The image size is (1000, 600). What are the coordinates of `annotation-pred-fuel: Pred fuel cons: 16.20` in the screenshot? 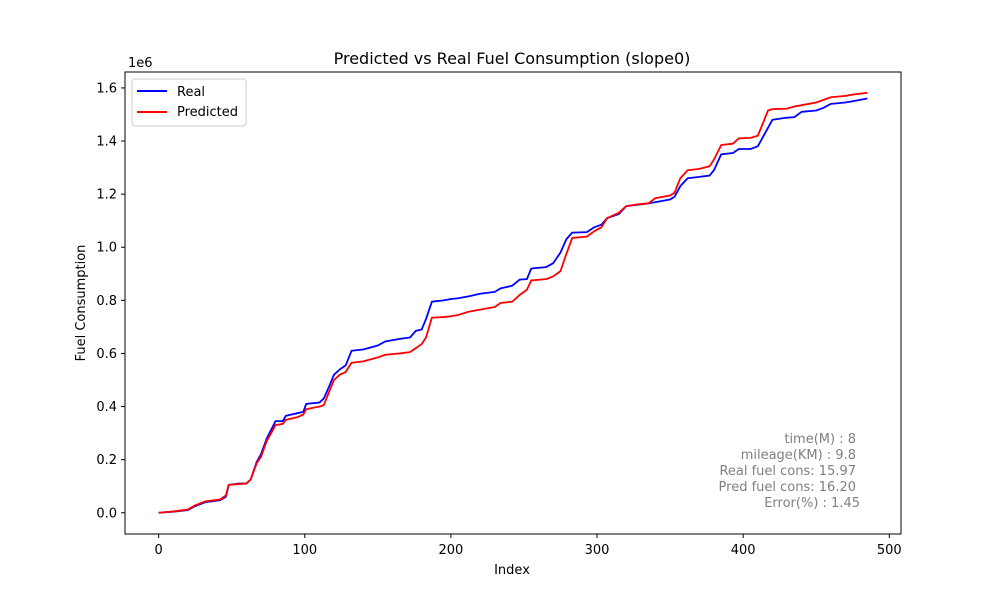 It's located at (787, 487).